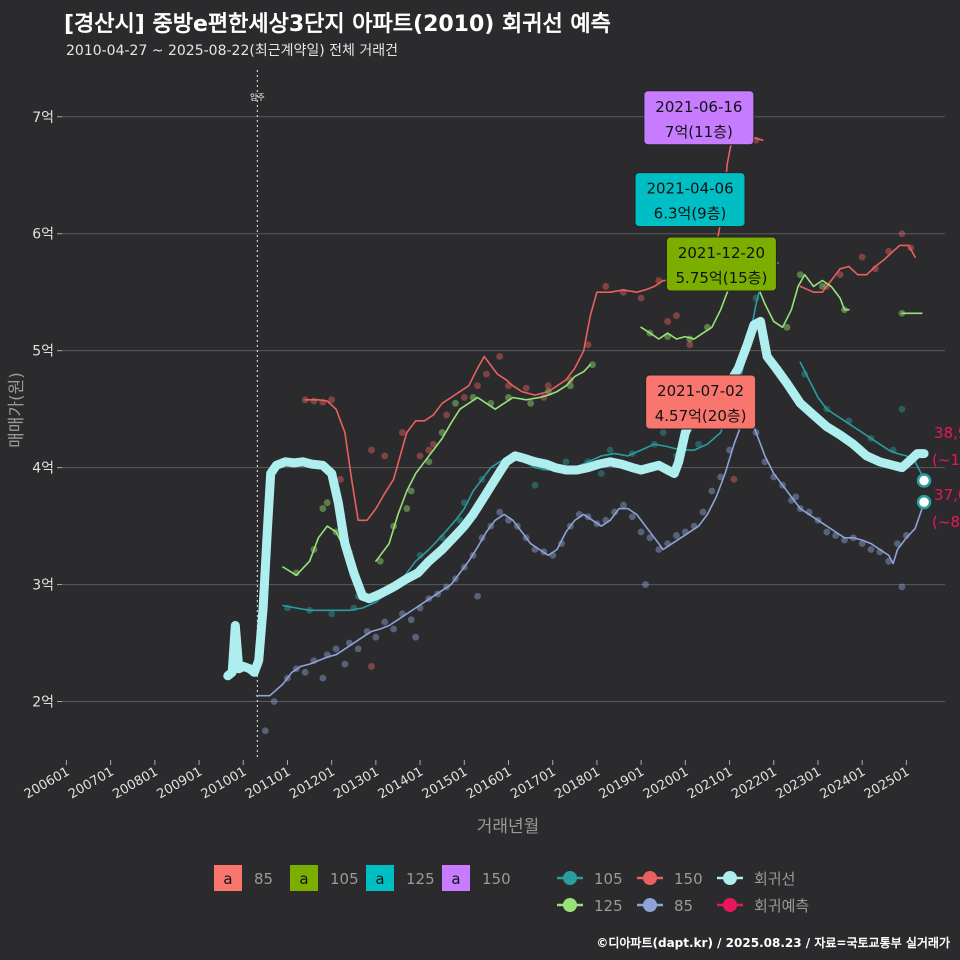 This screenshot has width=960, height=960. I want to click on annotation-box, so click(699, 118).